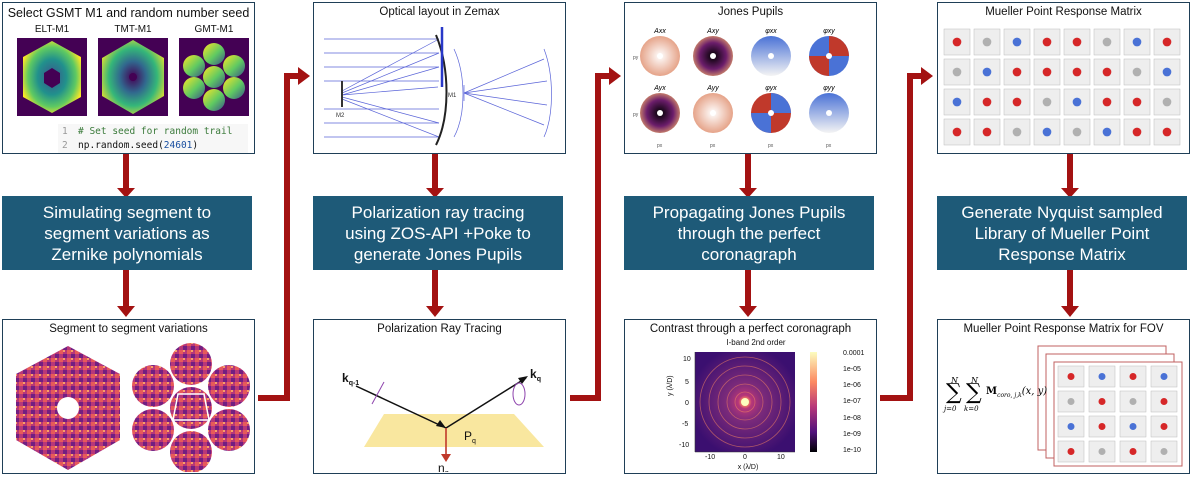 This screenshot has width=1200, height=477. Describe the element at coordinates (65, 131) in the screenshot. I see `code-line-number: 1` at that location.